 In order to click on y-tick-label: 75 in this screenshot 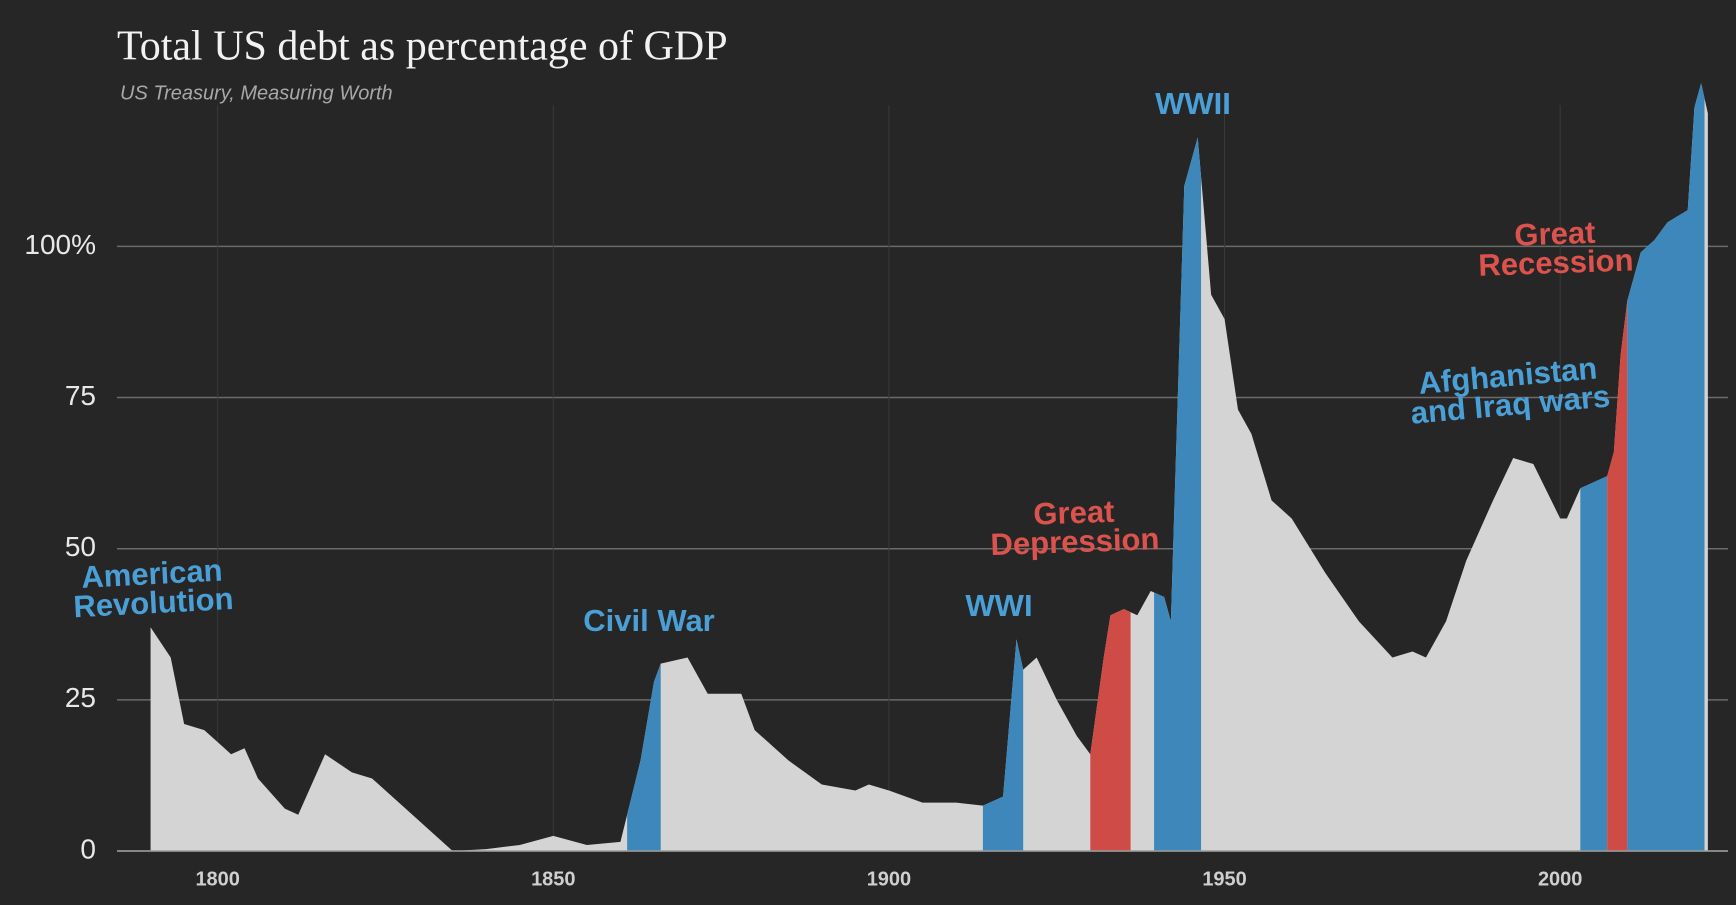, I will do `click(80, 395)`.